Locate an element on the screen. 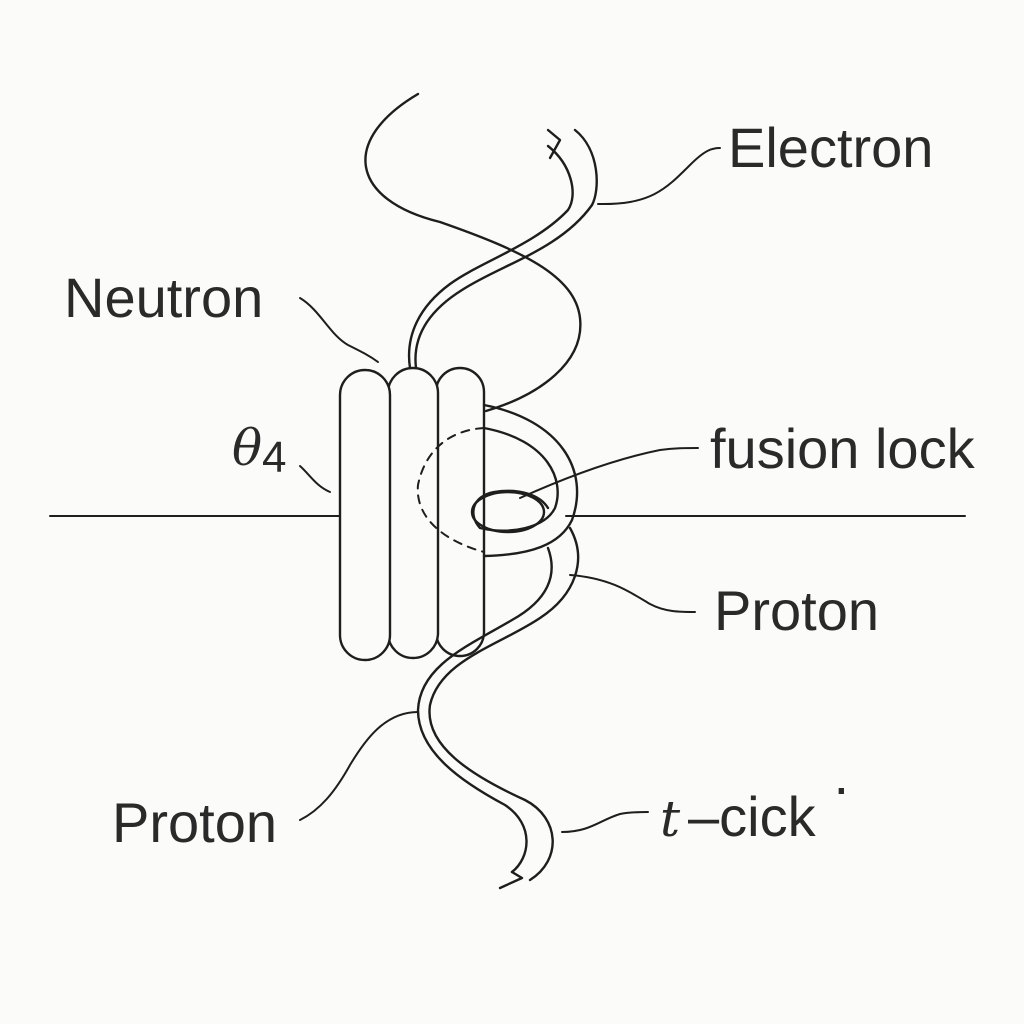  neutron-disk-middle is located at coordinates (413, 513).